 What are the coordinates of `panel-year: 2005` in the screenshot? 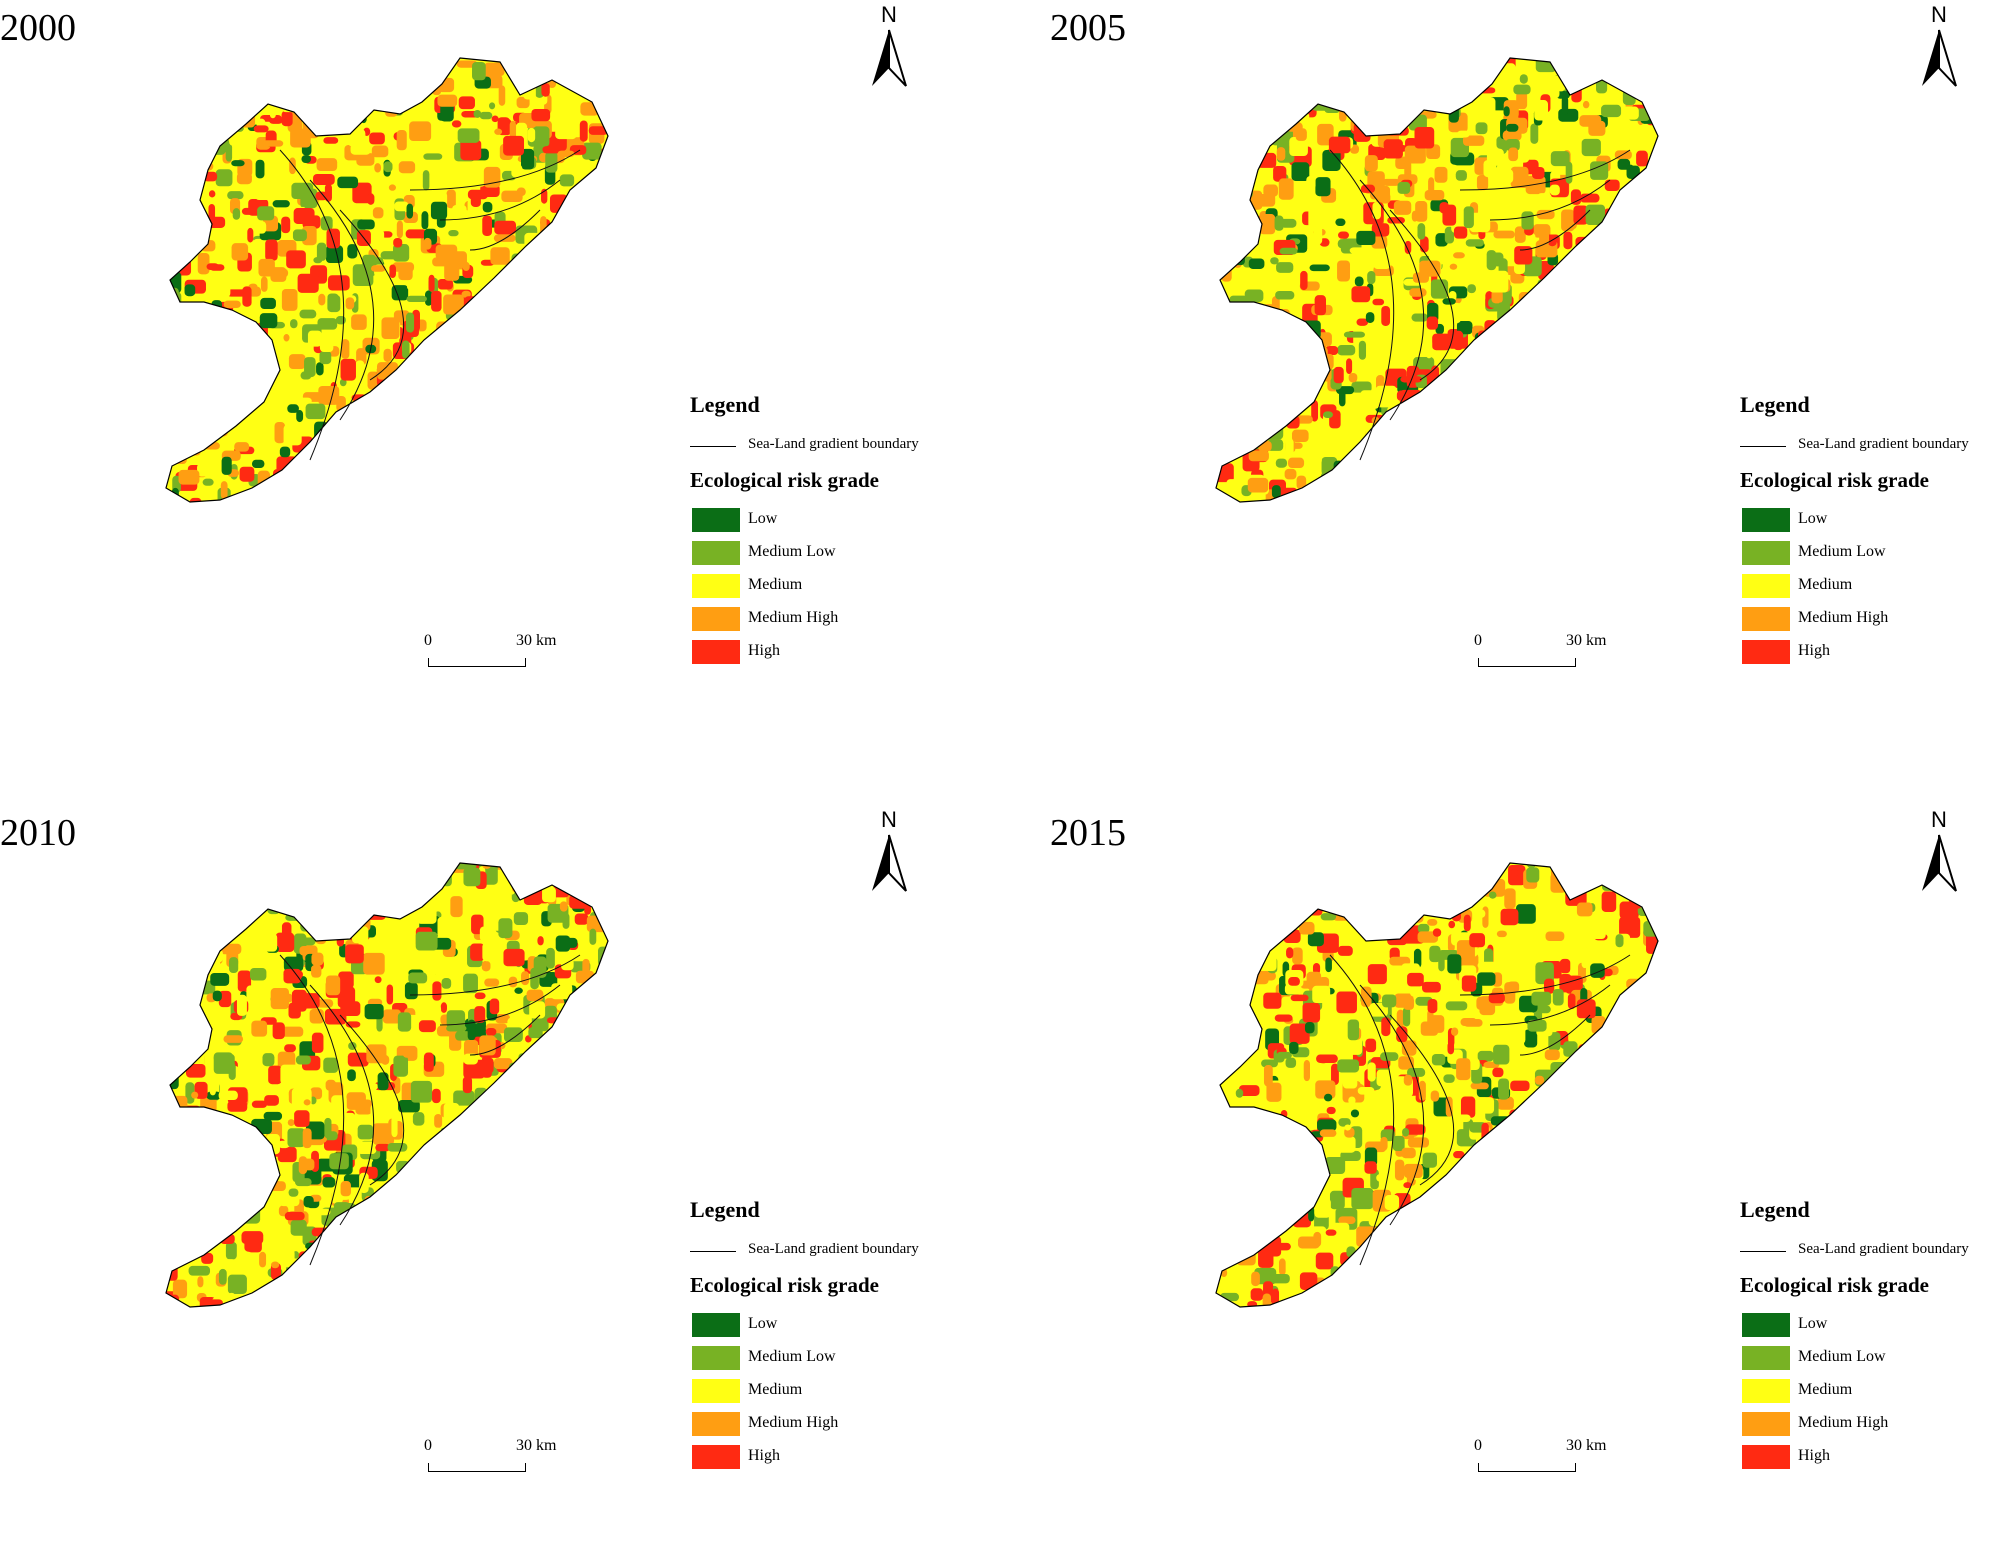 It's located at (1088, 28).